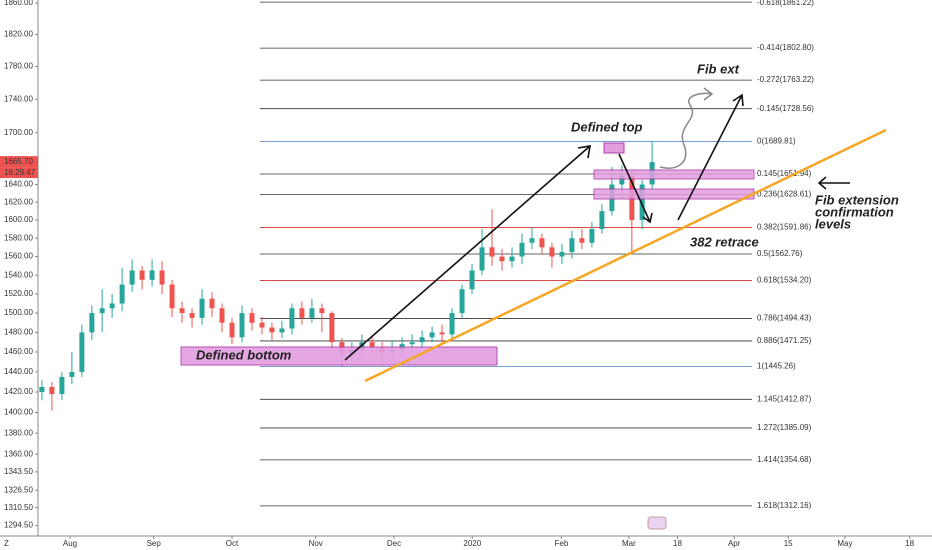 The width and height of the screenshot is (932, 550). I want to click on y-tick-label: 1360.00, so click(18, 453).